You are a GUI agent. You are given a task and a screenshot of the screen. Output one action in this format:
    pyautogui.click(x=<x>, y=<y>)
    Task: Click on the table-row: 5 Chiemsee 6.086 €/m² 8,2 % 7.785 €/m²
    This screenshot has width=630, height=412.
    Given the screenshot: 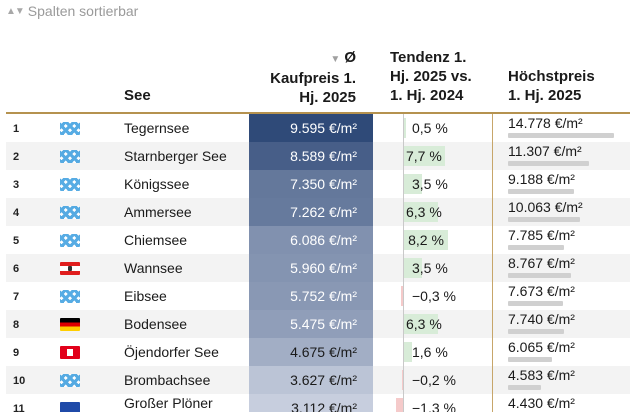 What is the action you would take?
    pyautogui.click(x=318, y=240)
    